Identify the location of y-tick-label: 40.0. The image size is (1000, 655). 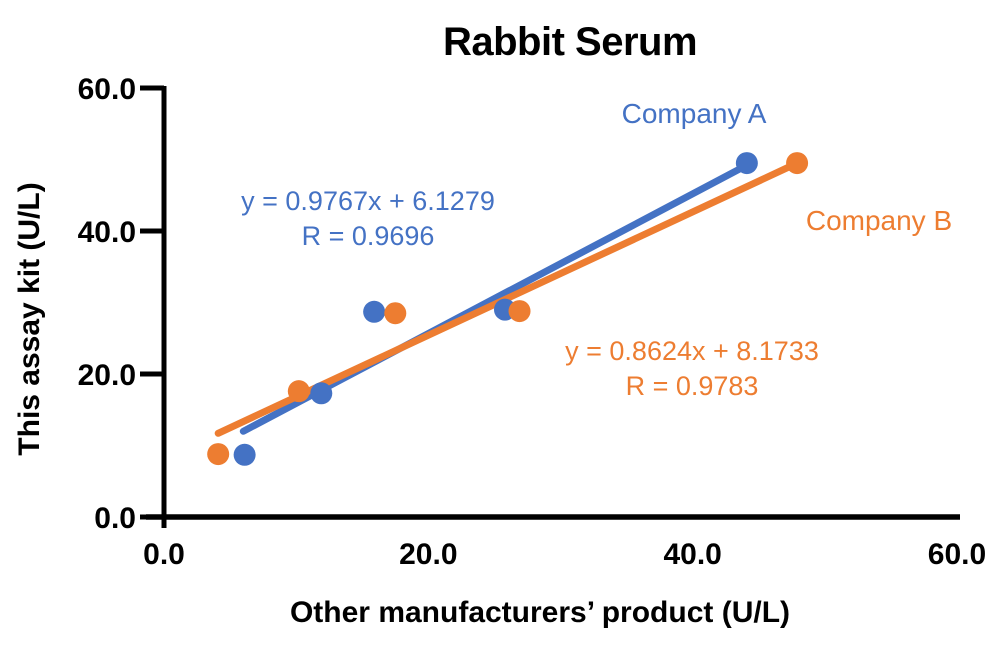
(107, 232).